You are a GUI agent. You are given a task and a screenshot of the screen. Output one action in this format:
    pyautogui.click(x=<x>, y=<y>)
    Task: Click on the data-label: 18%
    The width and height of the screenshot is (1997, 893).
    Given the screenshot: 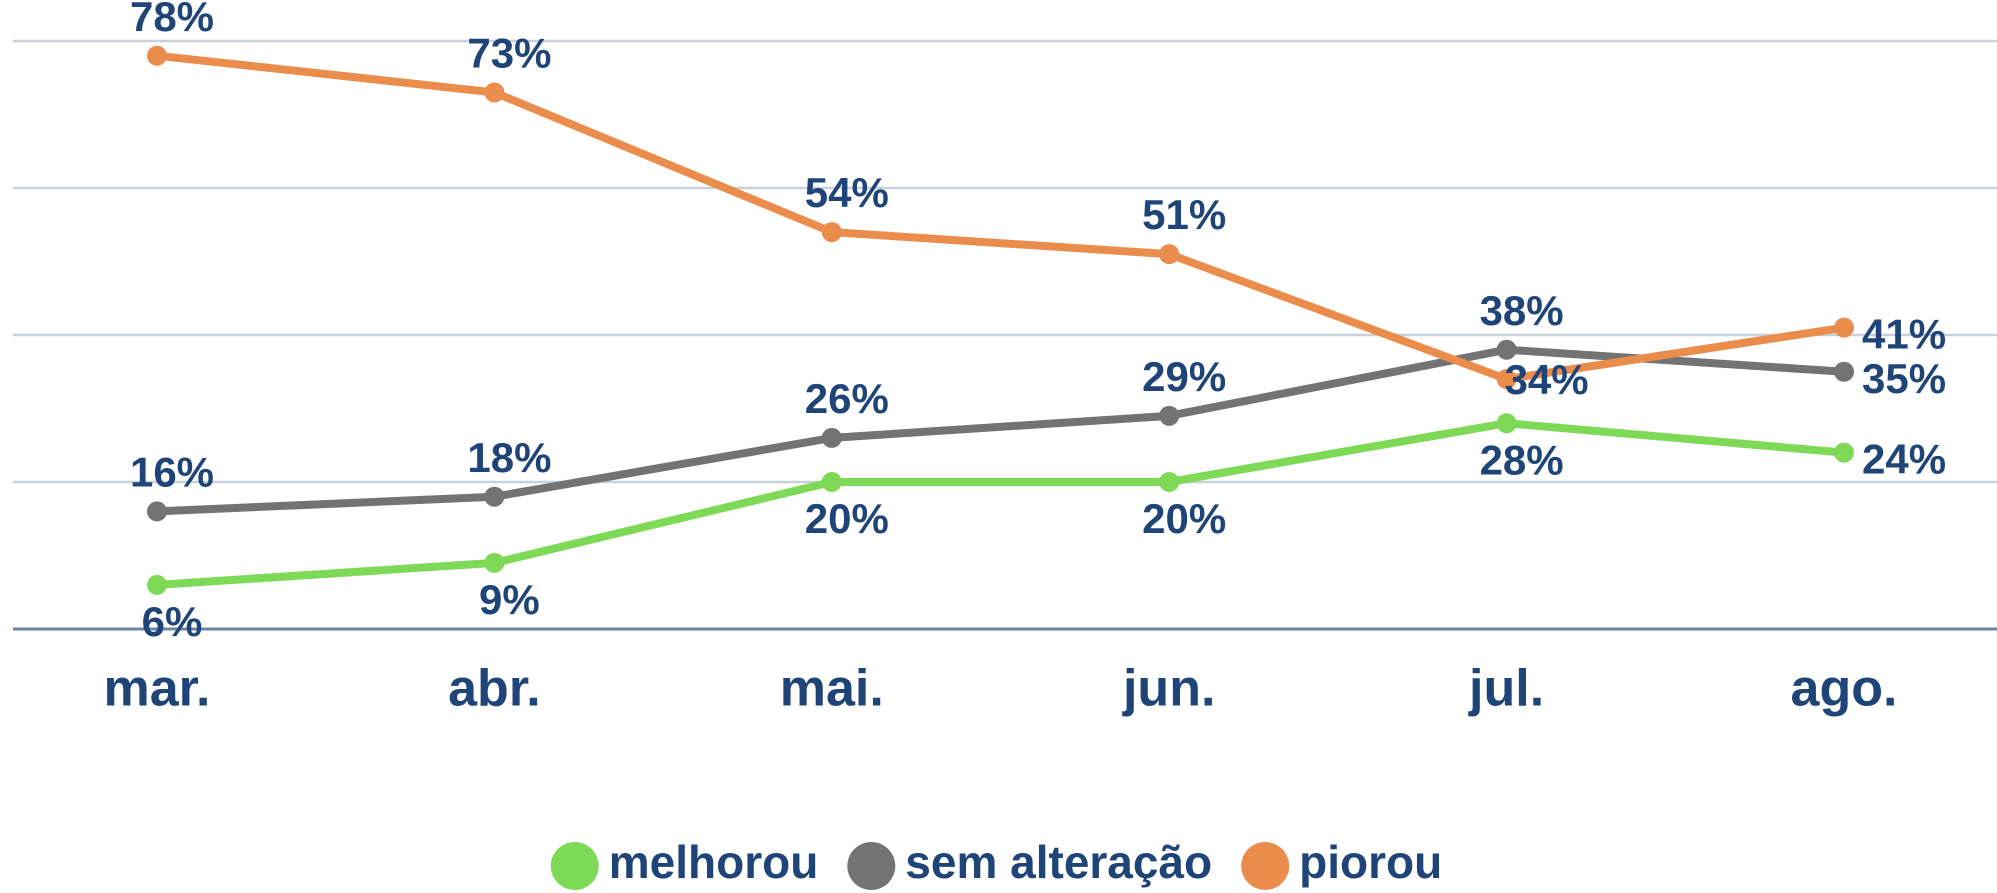 What is the action you would take?
    pyautogui.click(x=509, y=457)
    